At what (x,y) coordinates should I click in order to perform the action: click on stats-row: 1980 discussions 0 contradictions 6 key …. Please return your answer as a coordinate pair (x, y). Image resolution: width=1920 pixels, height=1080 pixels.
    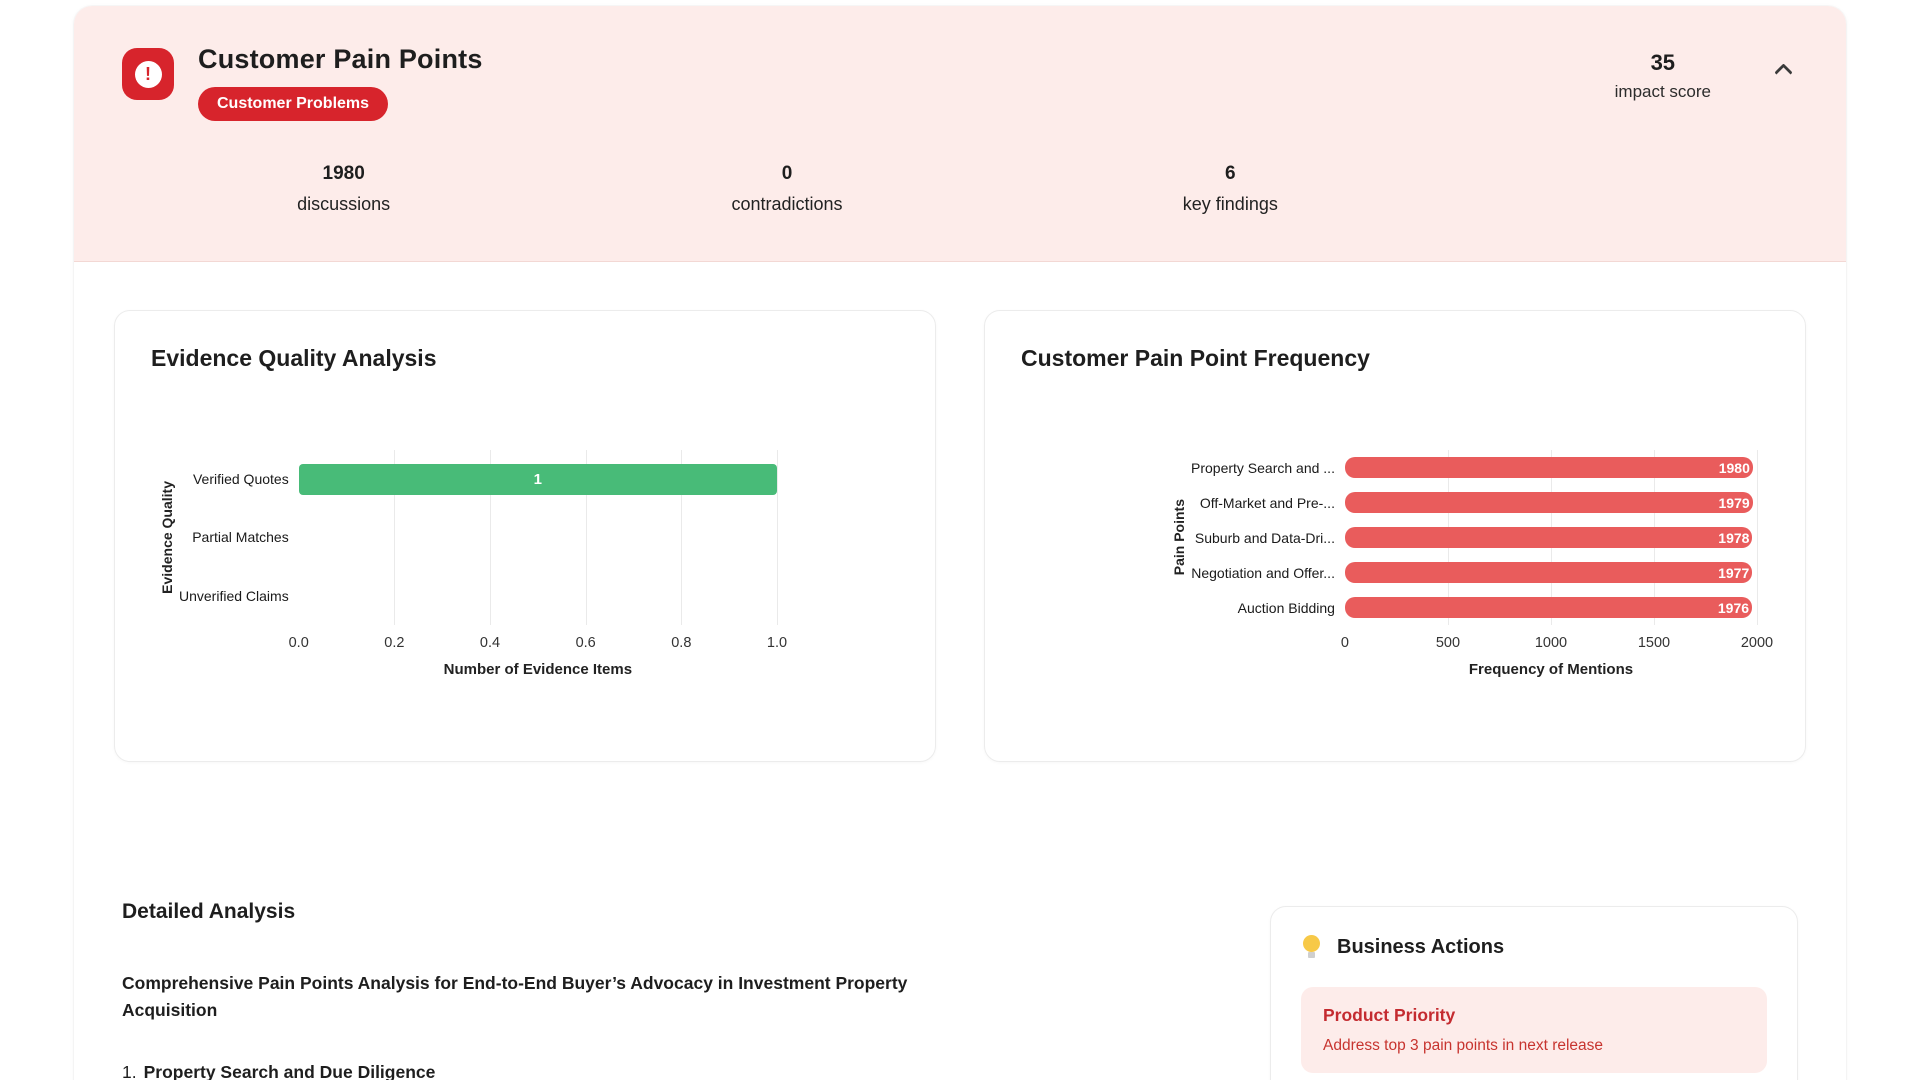
    Looking at the image, I should click on (787, 189).